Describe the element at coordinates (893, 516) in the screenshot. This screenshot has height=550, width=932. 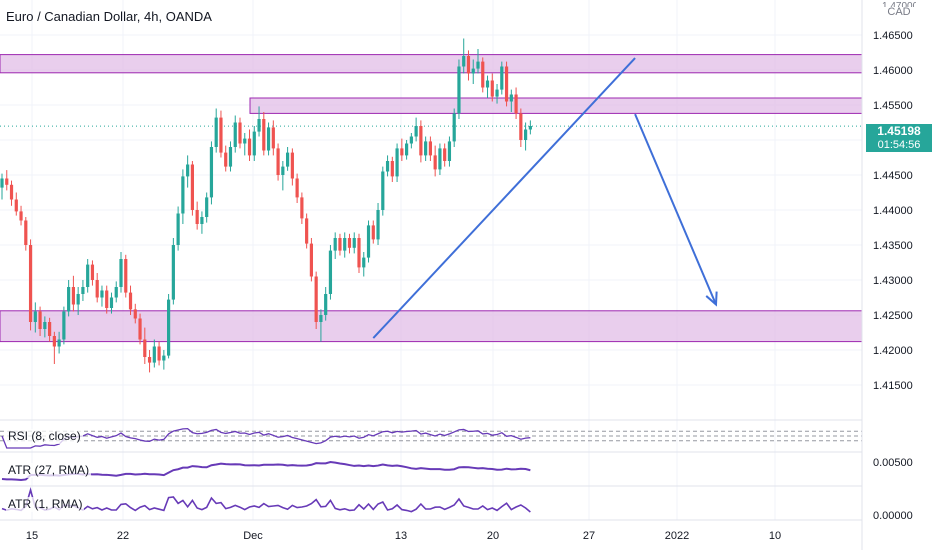
I see `atr1-axis-label: 0.00000` at that location.